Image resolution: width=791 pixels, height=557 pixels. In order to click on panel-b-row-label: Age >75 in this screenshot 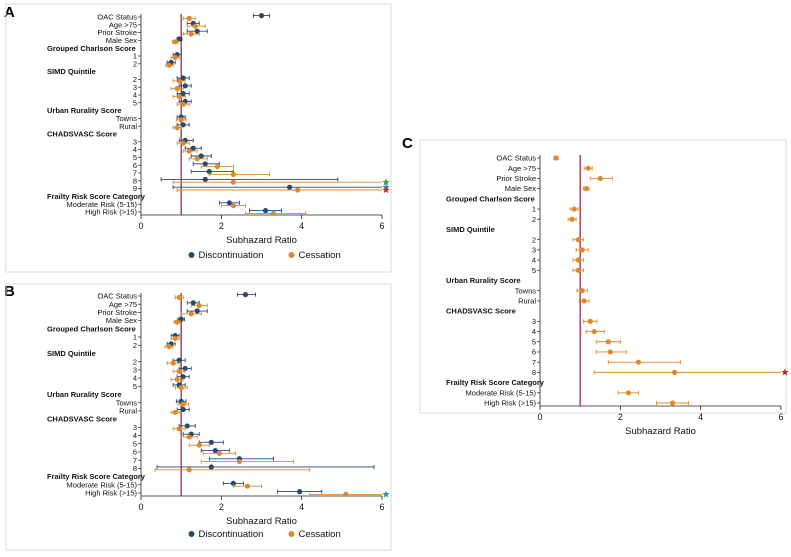, I will do `click(123, 304)`.